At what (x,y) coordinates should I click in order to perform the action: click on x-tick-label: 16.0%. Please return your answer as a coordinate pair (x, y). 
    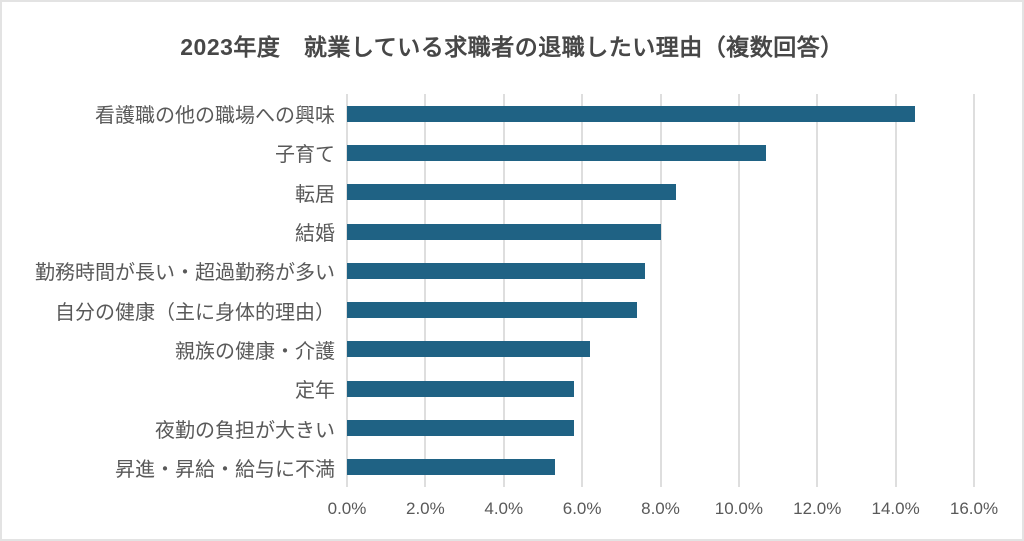
    Looking at the image, I should click on (974, 508).